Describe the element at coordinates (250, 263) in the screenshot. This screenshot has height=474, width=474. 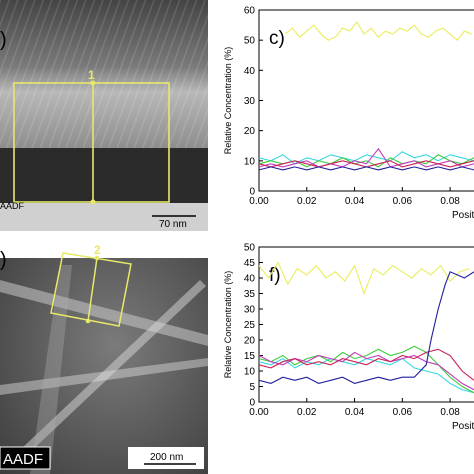
I see `y-tick-label: 45` at that location.